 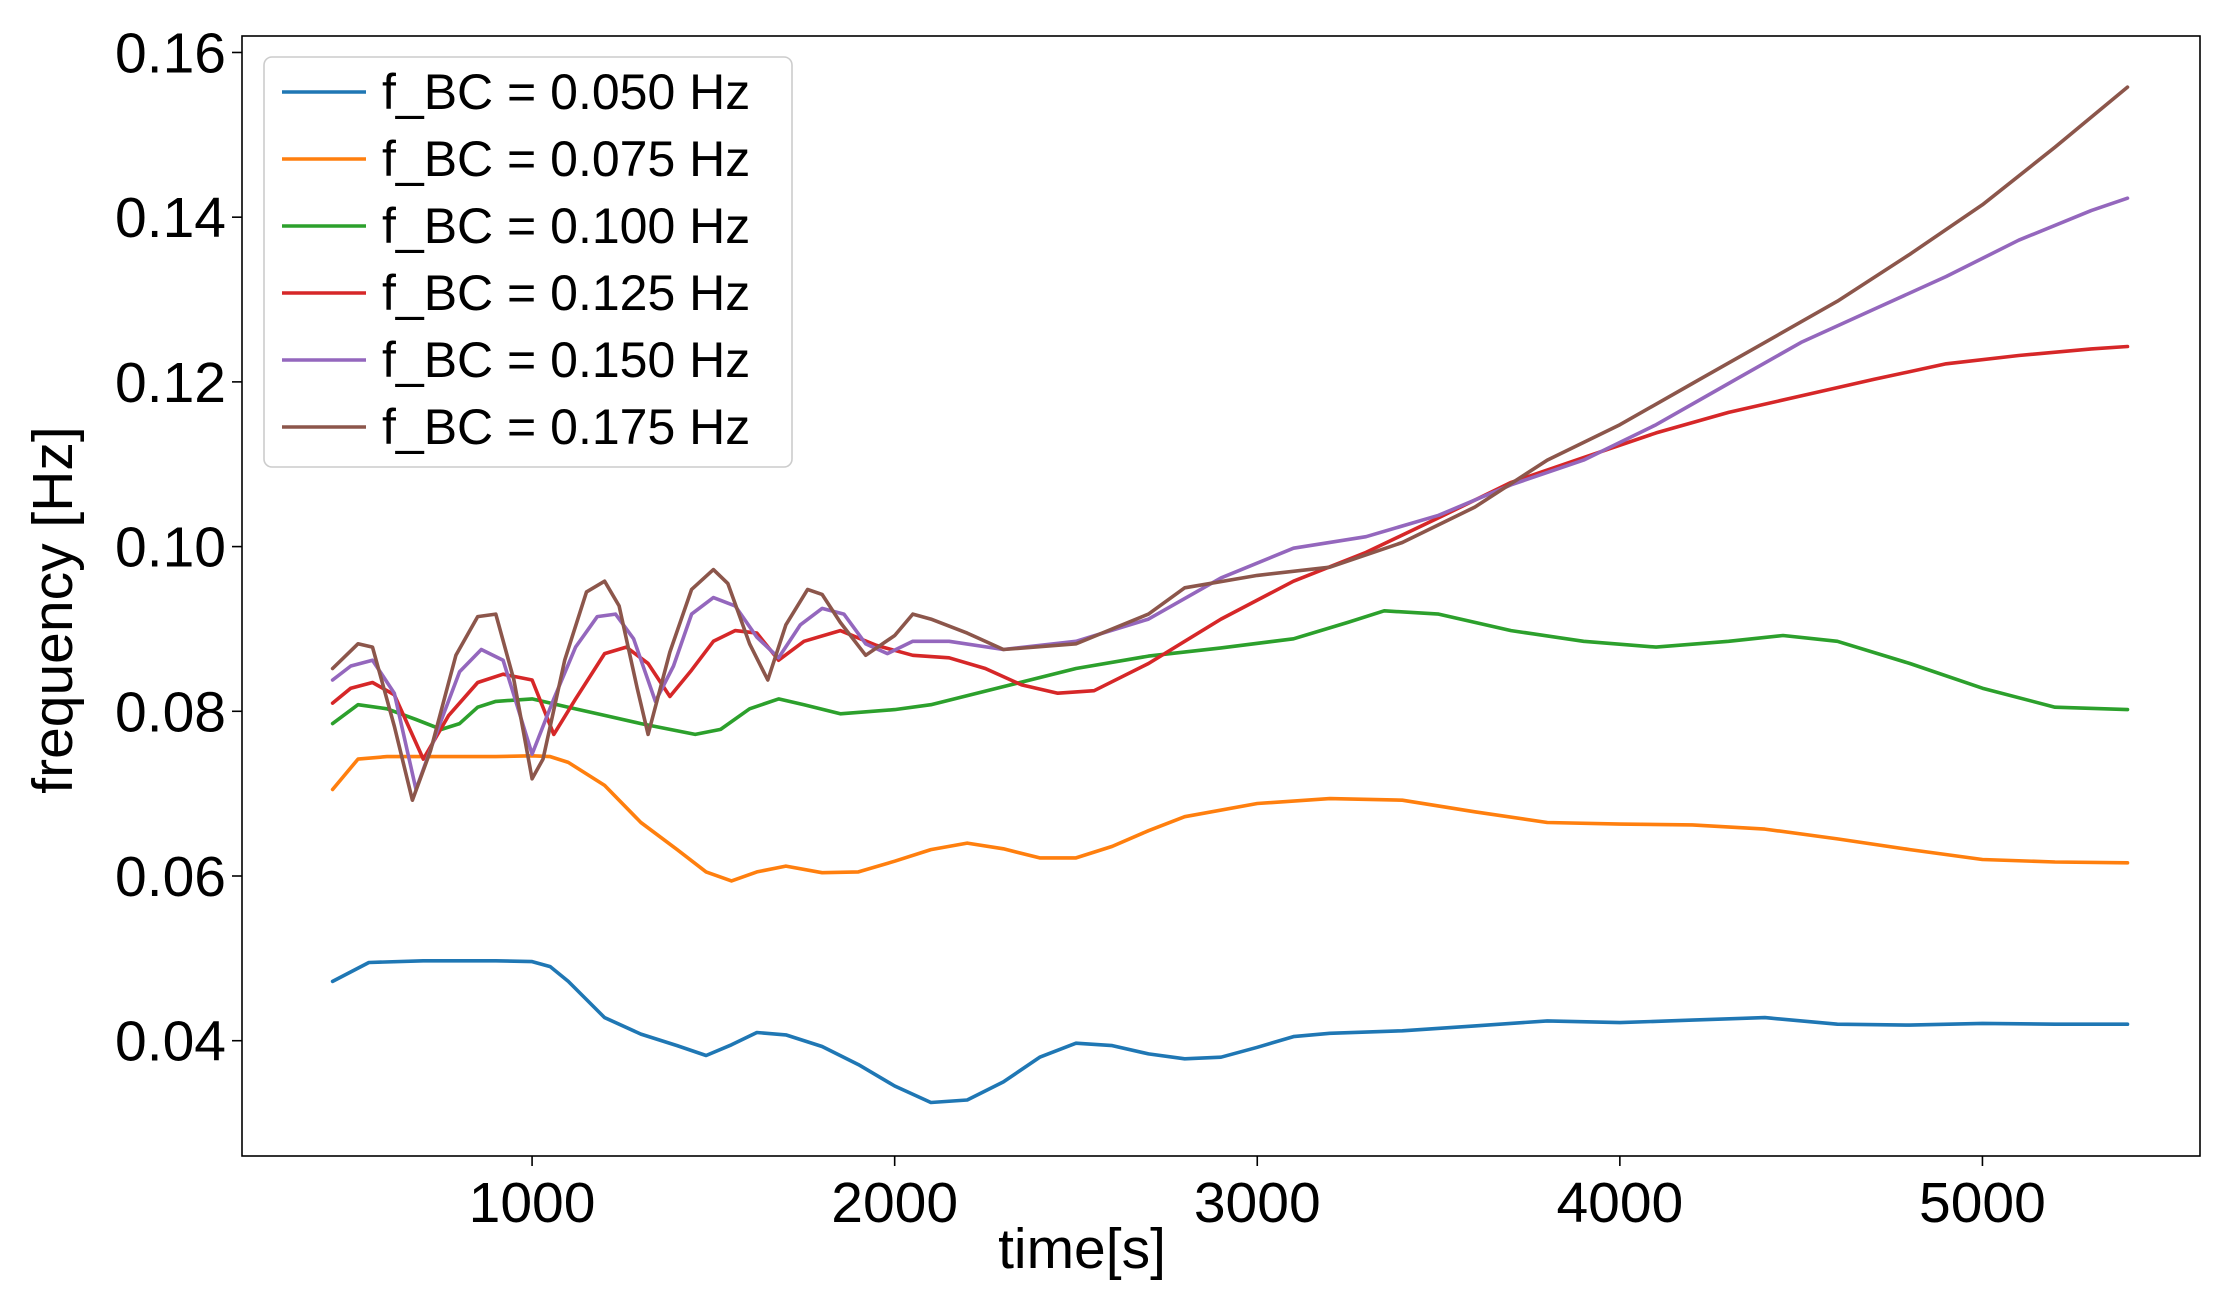 What do you see at coordinates (53, 610) in the screenshot?
I see `y-axis-title: frequency [Hz]` at bounding box center [53, 610].